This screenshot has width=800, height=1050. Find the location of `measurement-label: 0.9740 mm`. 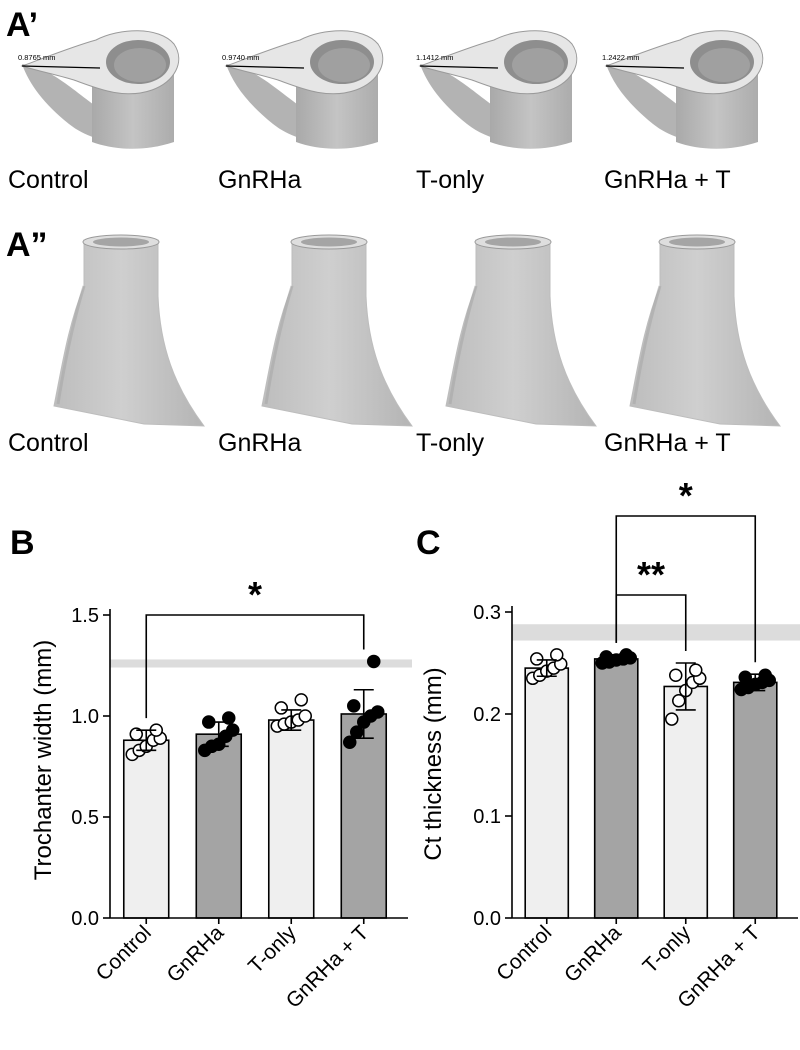

measurement-label: 0.9740 mm is located at coordinates (241, 57).